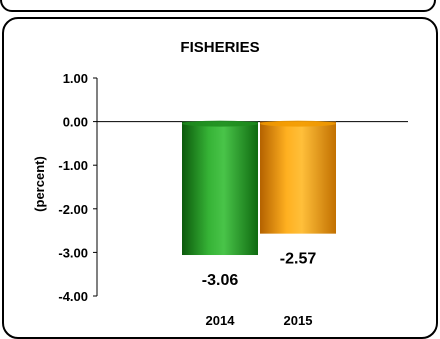  Describe the element at coordinates (73, 252) in the screenshot. I see `y-tick-label: -3.00` at that location.